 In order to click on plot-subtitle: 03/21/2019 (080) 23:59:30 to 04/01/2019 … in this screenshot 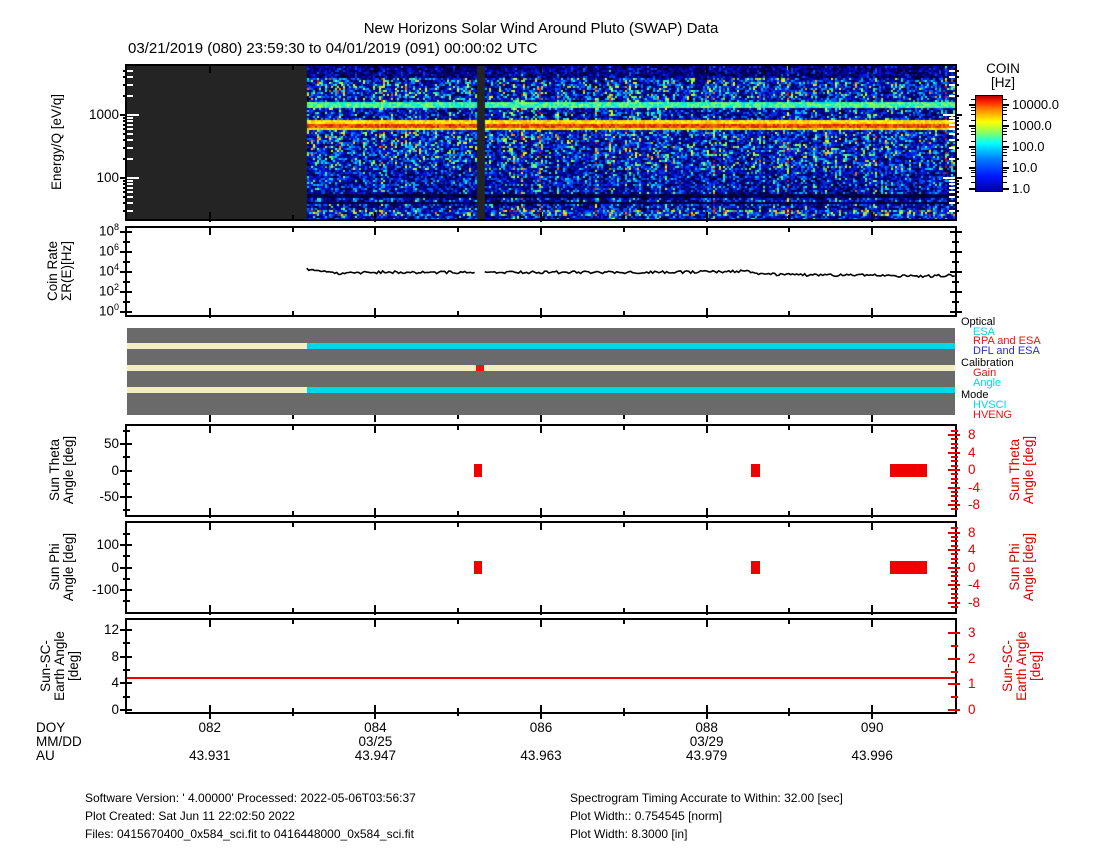, I will do `click(333, 48)`.